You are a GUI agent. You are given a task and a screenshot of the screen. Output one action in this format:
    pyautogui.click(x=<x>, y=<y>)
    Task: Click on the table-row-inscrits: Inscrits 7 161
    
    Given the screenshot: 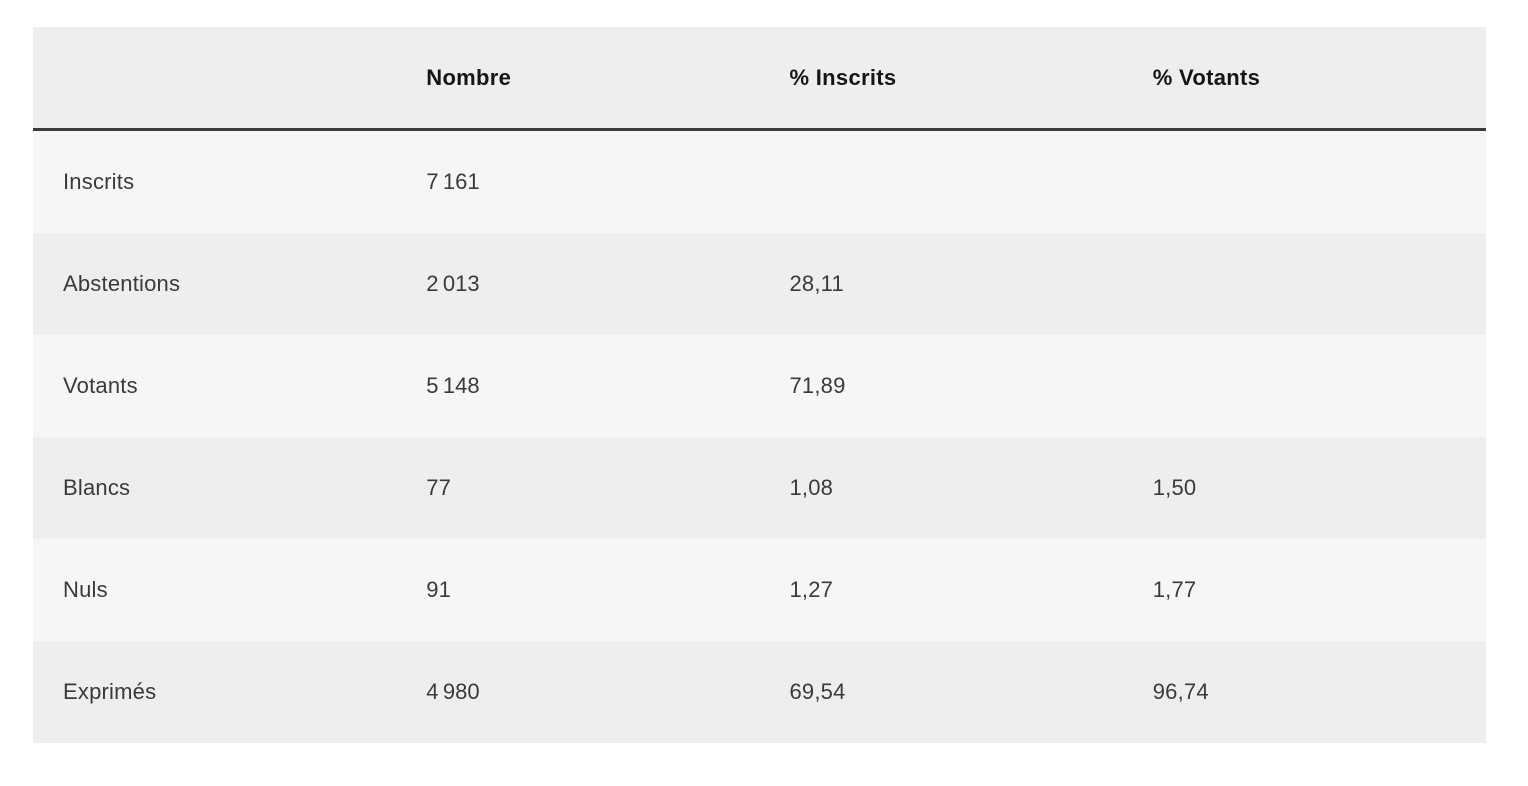 What is the action you would take?
    pyautogui.click(x=759, y=181)
    